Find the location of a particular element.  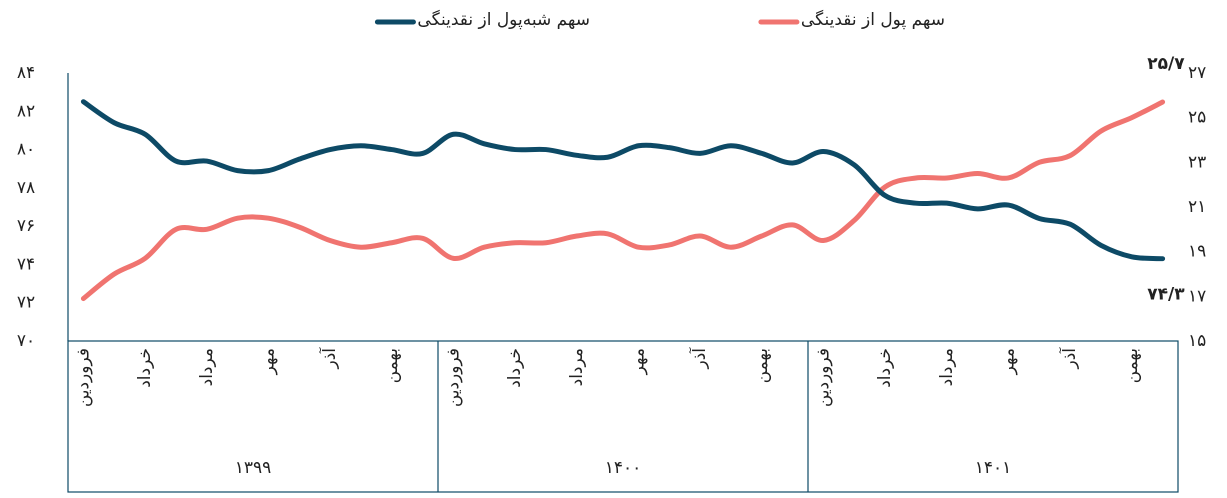

y-tick-label: ۷۴ is located at coordinates (26, 264).